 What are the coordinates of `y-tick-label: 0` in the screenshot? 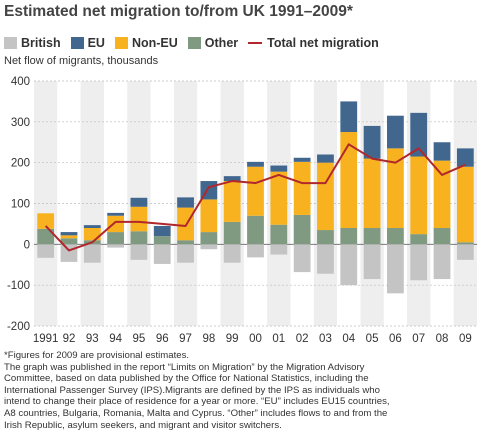 It's located at (27, 245).